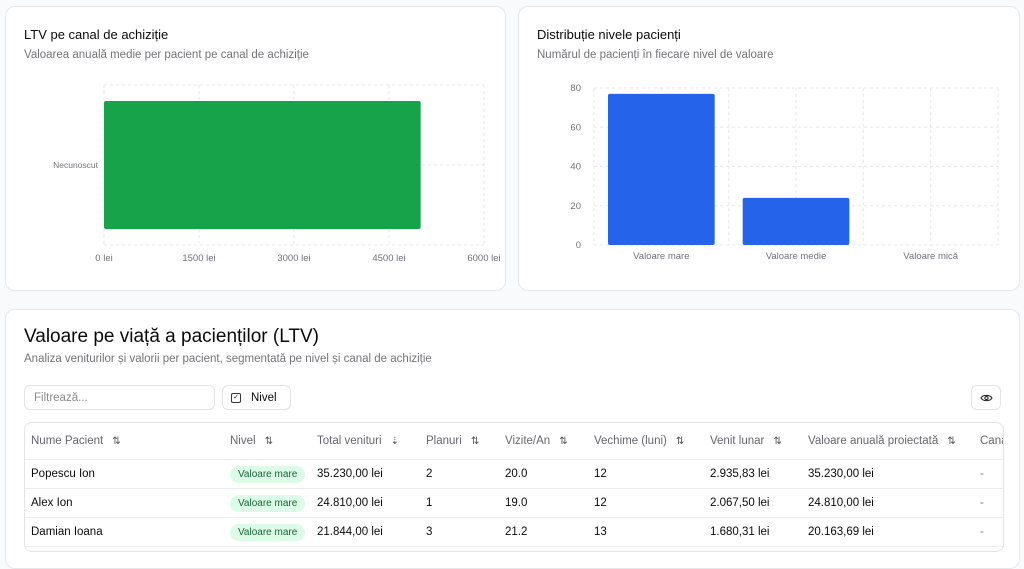 The image size is (1024, 569). I want to click on y-tick-label: 40, so click(575, 167).